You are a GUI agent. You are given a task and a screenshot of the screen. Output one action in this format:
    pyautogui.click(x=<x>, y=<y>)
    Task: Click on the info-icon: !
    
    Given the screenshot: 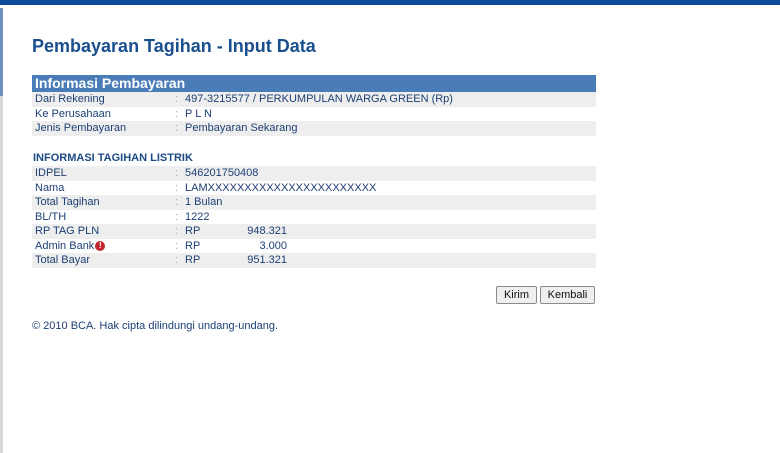 What is the action you would take?
    pyautogui.click(x=100, y=245)
    